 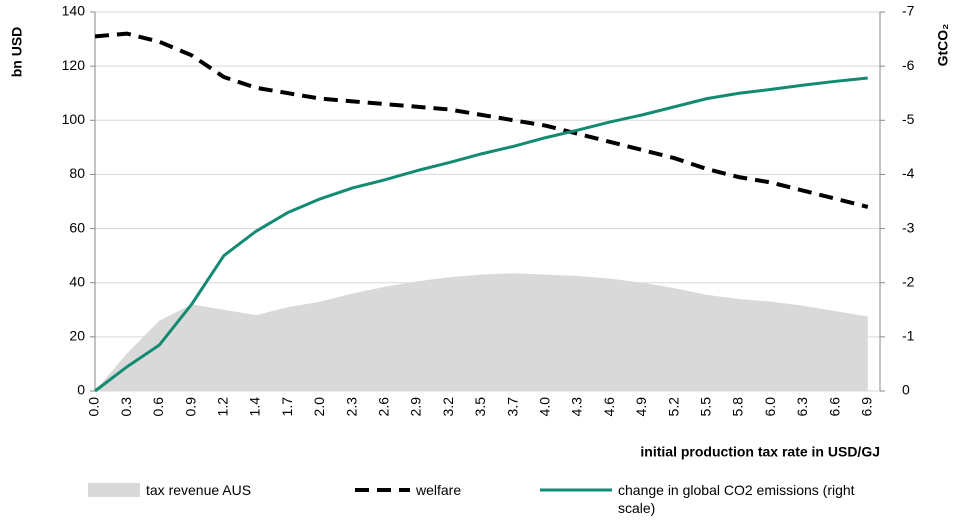 I want to click on x-tick-label: 1.4, so click(x=255, y=407).